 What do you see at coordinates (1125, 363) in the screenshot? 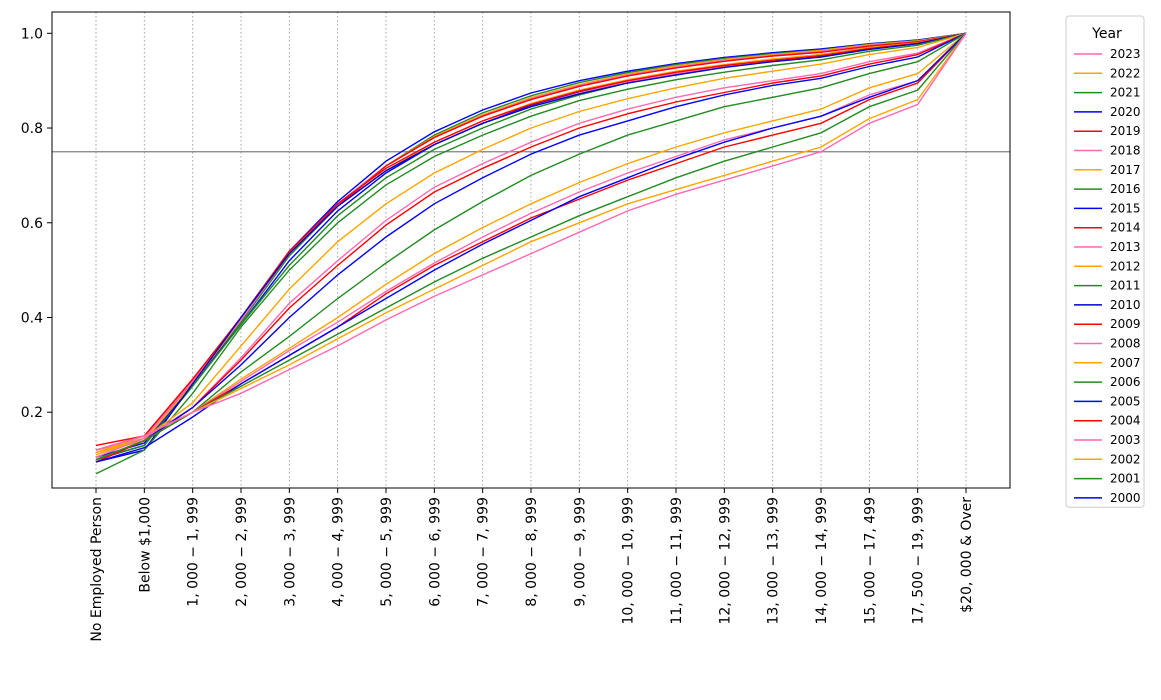
I see `legend-label-2007: 2007` at bounding box center [1125, 363].